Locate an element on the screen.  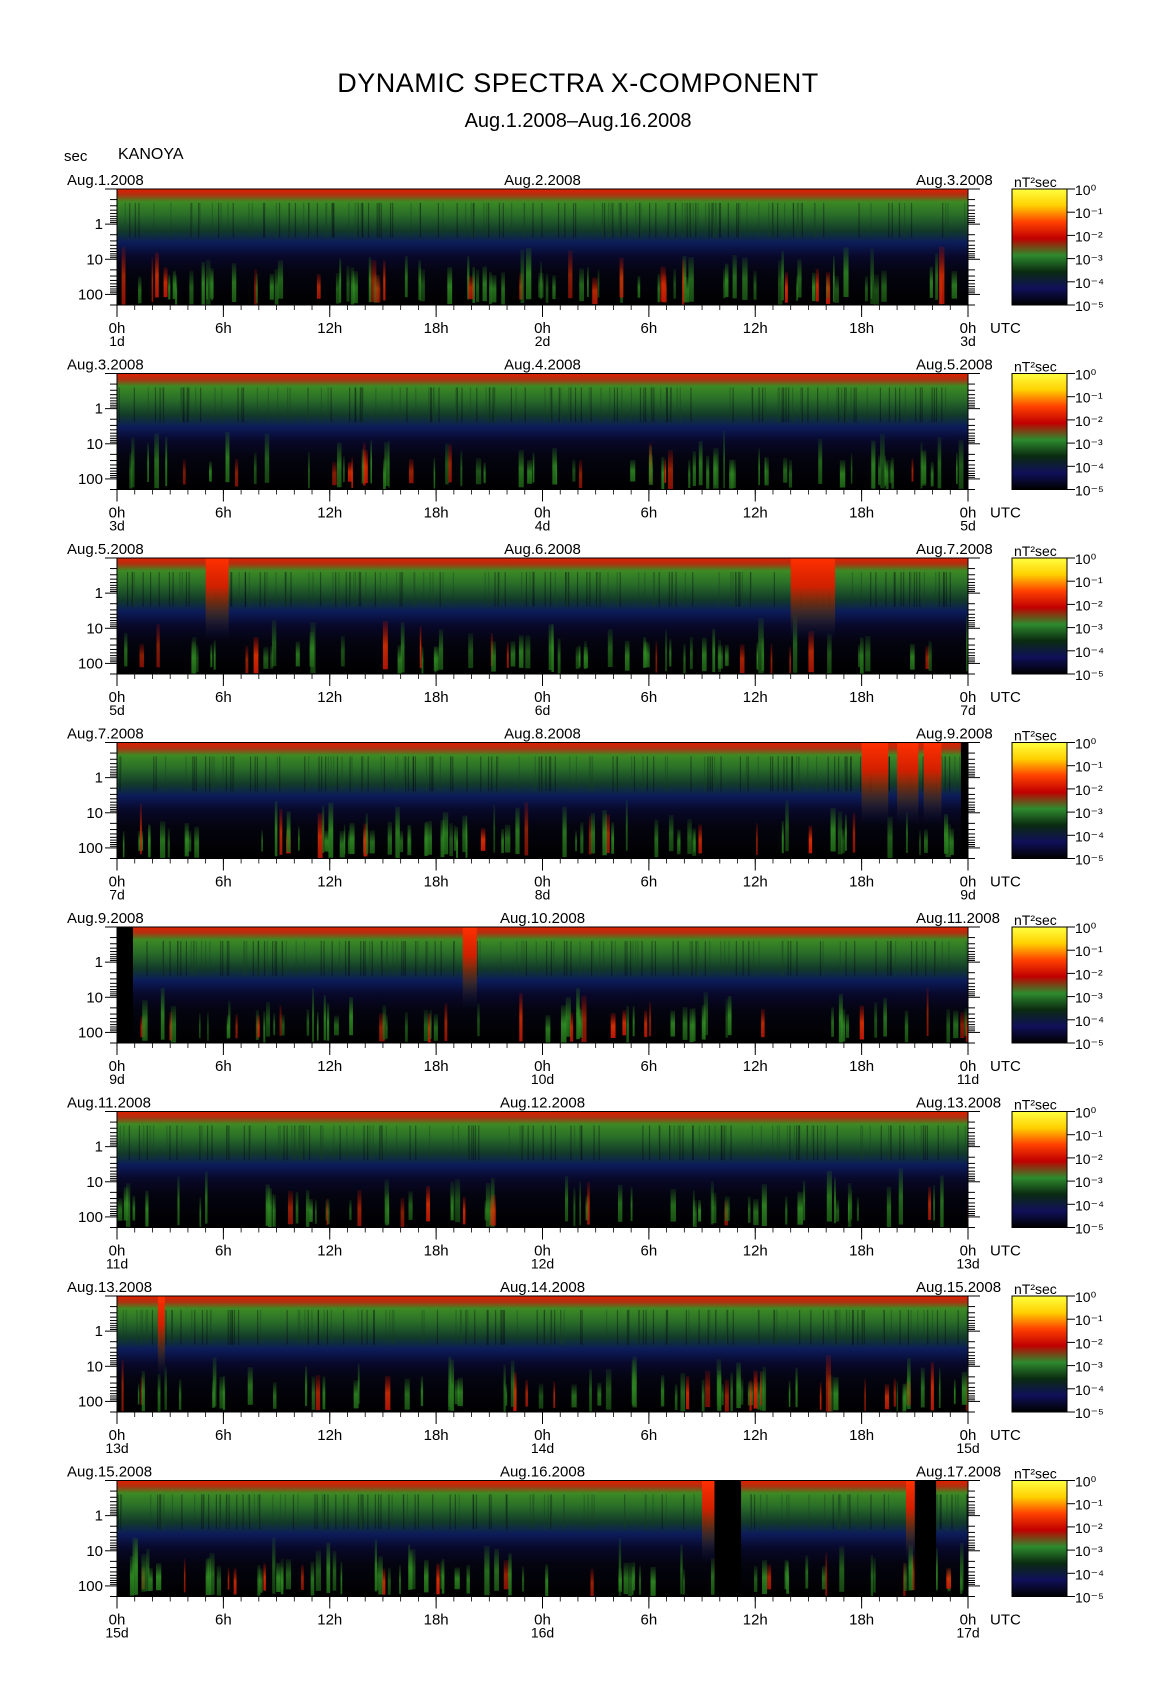
panel-mid-date: Aug.12.2008 is located at coordinates (542, 1103).